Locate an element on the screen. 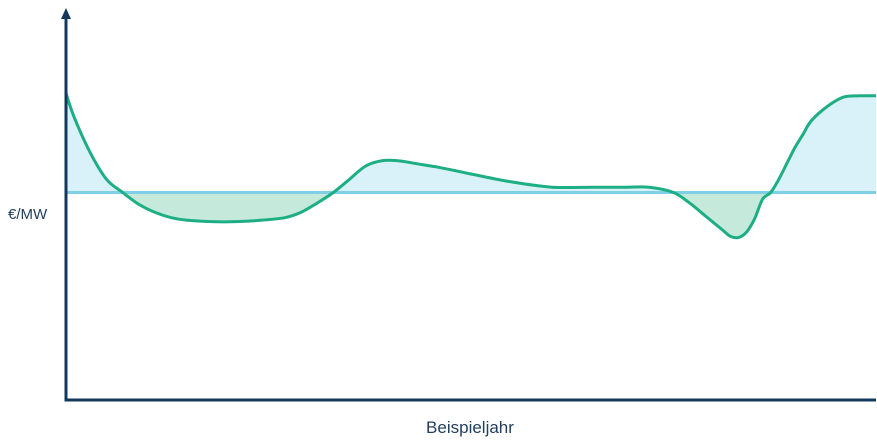 This screenshot has height=443, width=877. y-axis-label: €/MW is located at coordinates (28, 214).